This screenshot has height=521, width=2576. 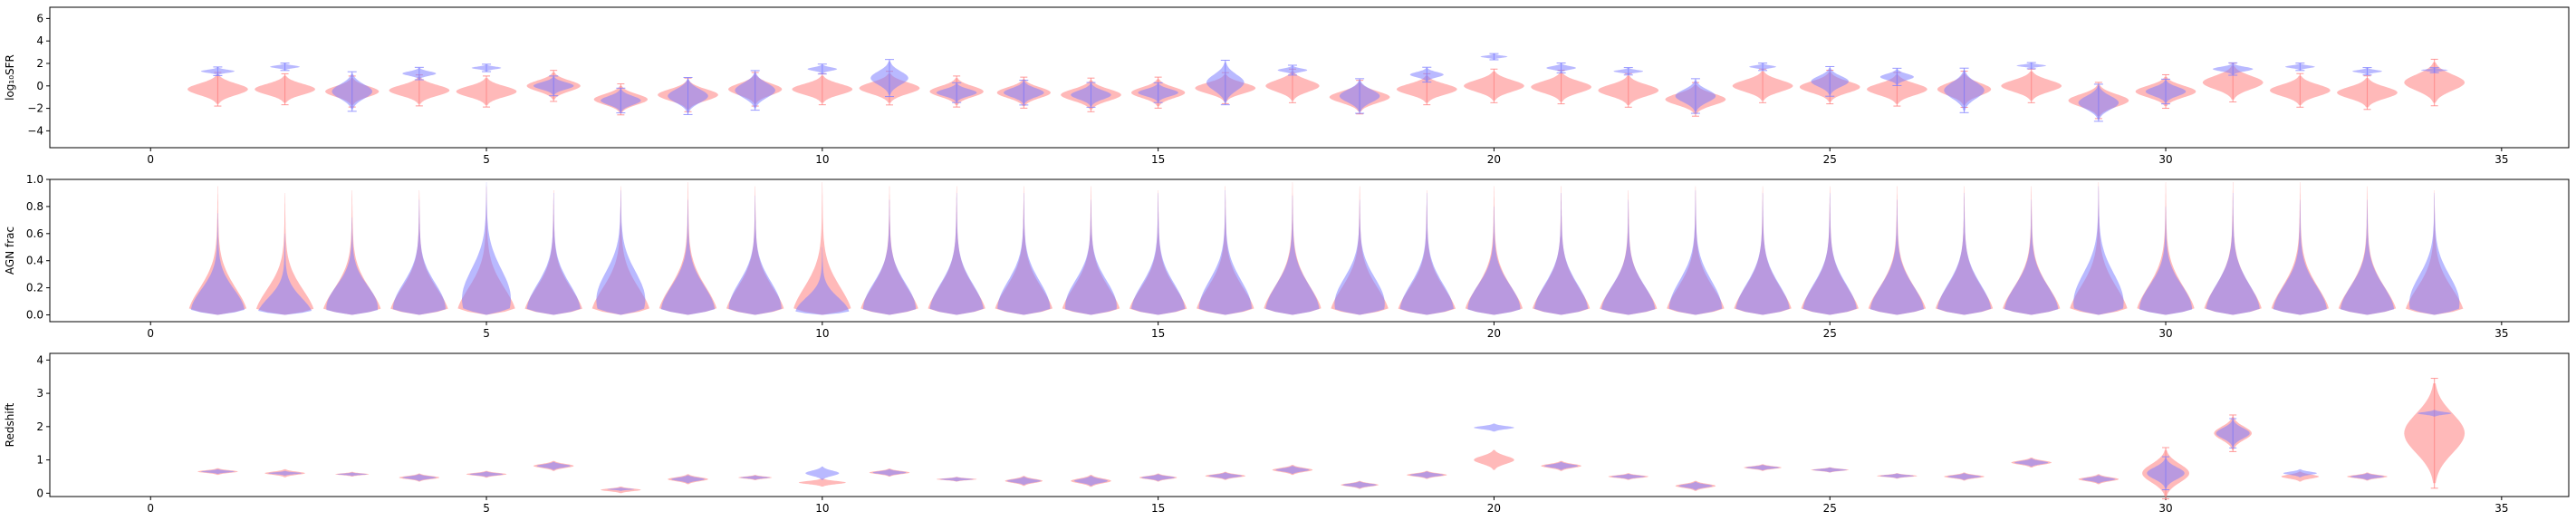 I want to click on y-axis-label: log₁₀SFR, so click(x=10, y=77).